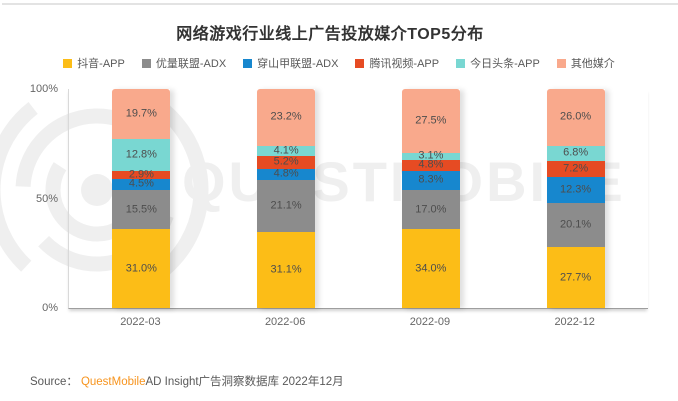 Image resolution: width=678 pixels, height=401 pixels. I want to click on bar-segment: 5.2%, so click(286, 162).